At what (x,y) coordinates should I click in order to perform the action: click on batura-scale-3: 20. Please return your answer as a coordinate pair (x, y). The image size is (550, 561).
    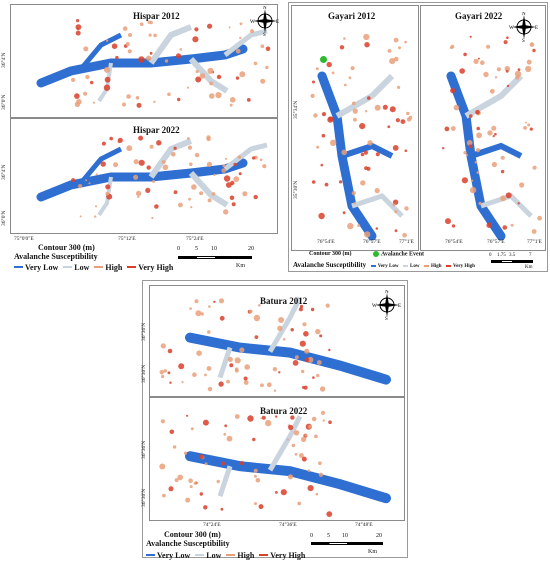
    Looking at the image, I should click on (379, 536).